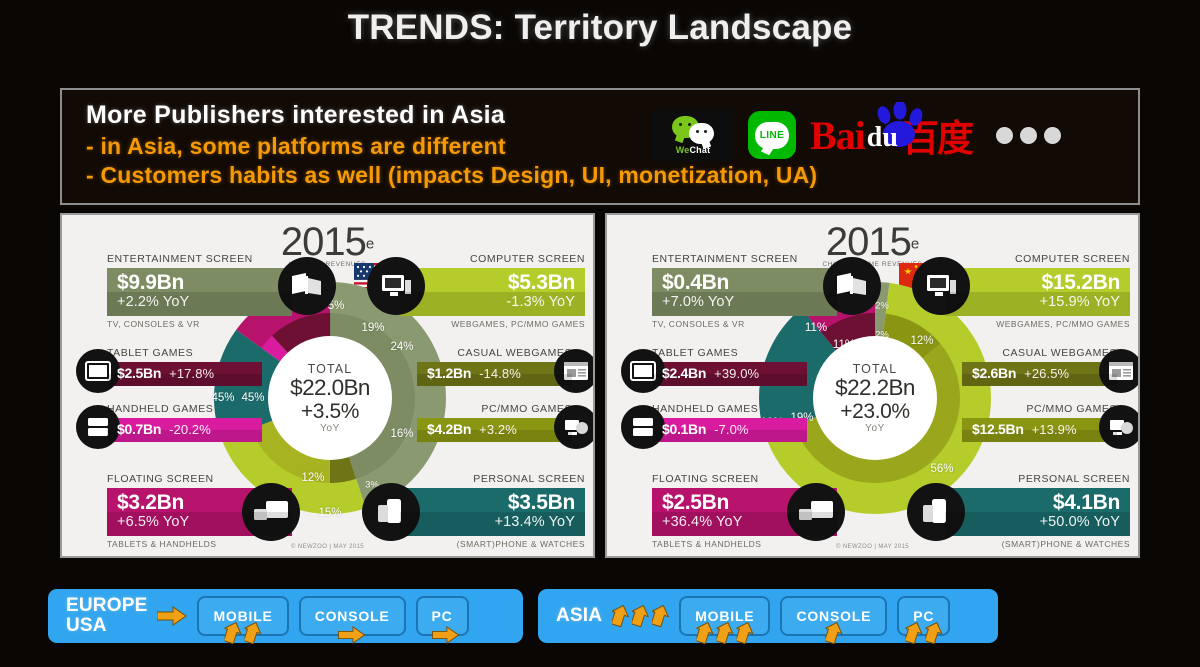 Image resolution: width=1200 pixels, height=667 pixels. I want to click on block-bar: $4.1Bn +50.0% YoY, so click(1037, 512).